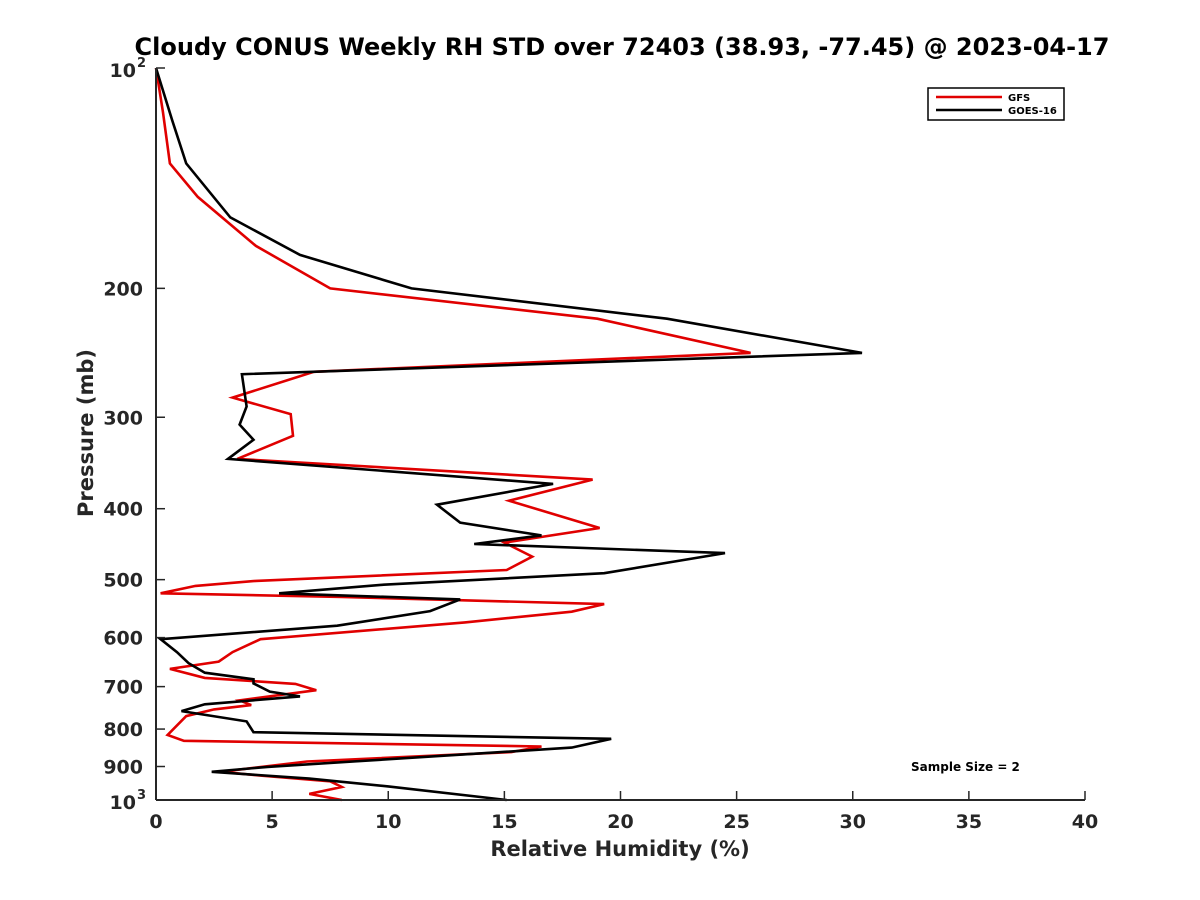  What do you see at coordinates (155, 822) in the screenshot?
I see `x-tick-label: 0` at bounding box center [155, 822].